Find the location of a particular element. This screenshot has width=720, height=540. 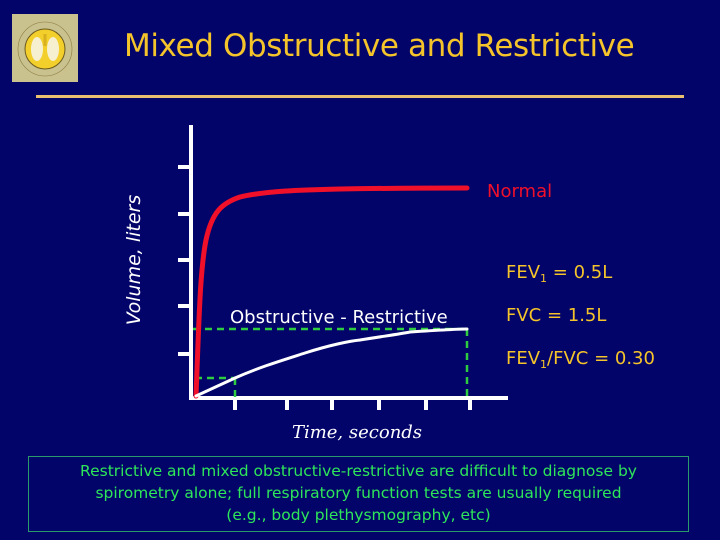

fev1-fvc-ratio: FEV1/FVC = 0.30 is located at coordinates (580, 369).